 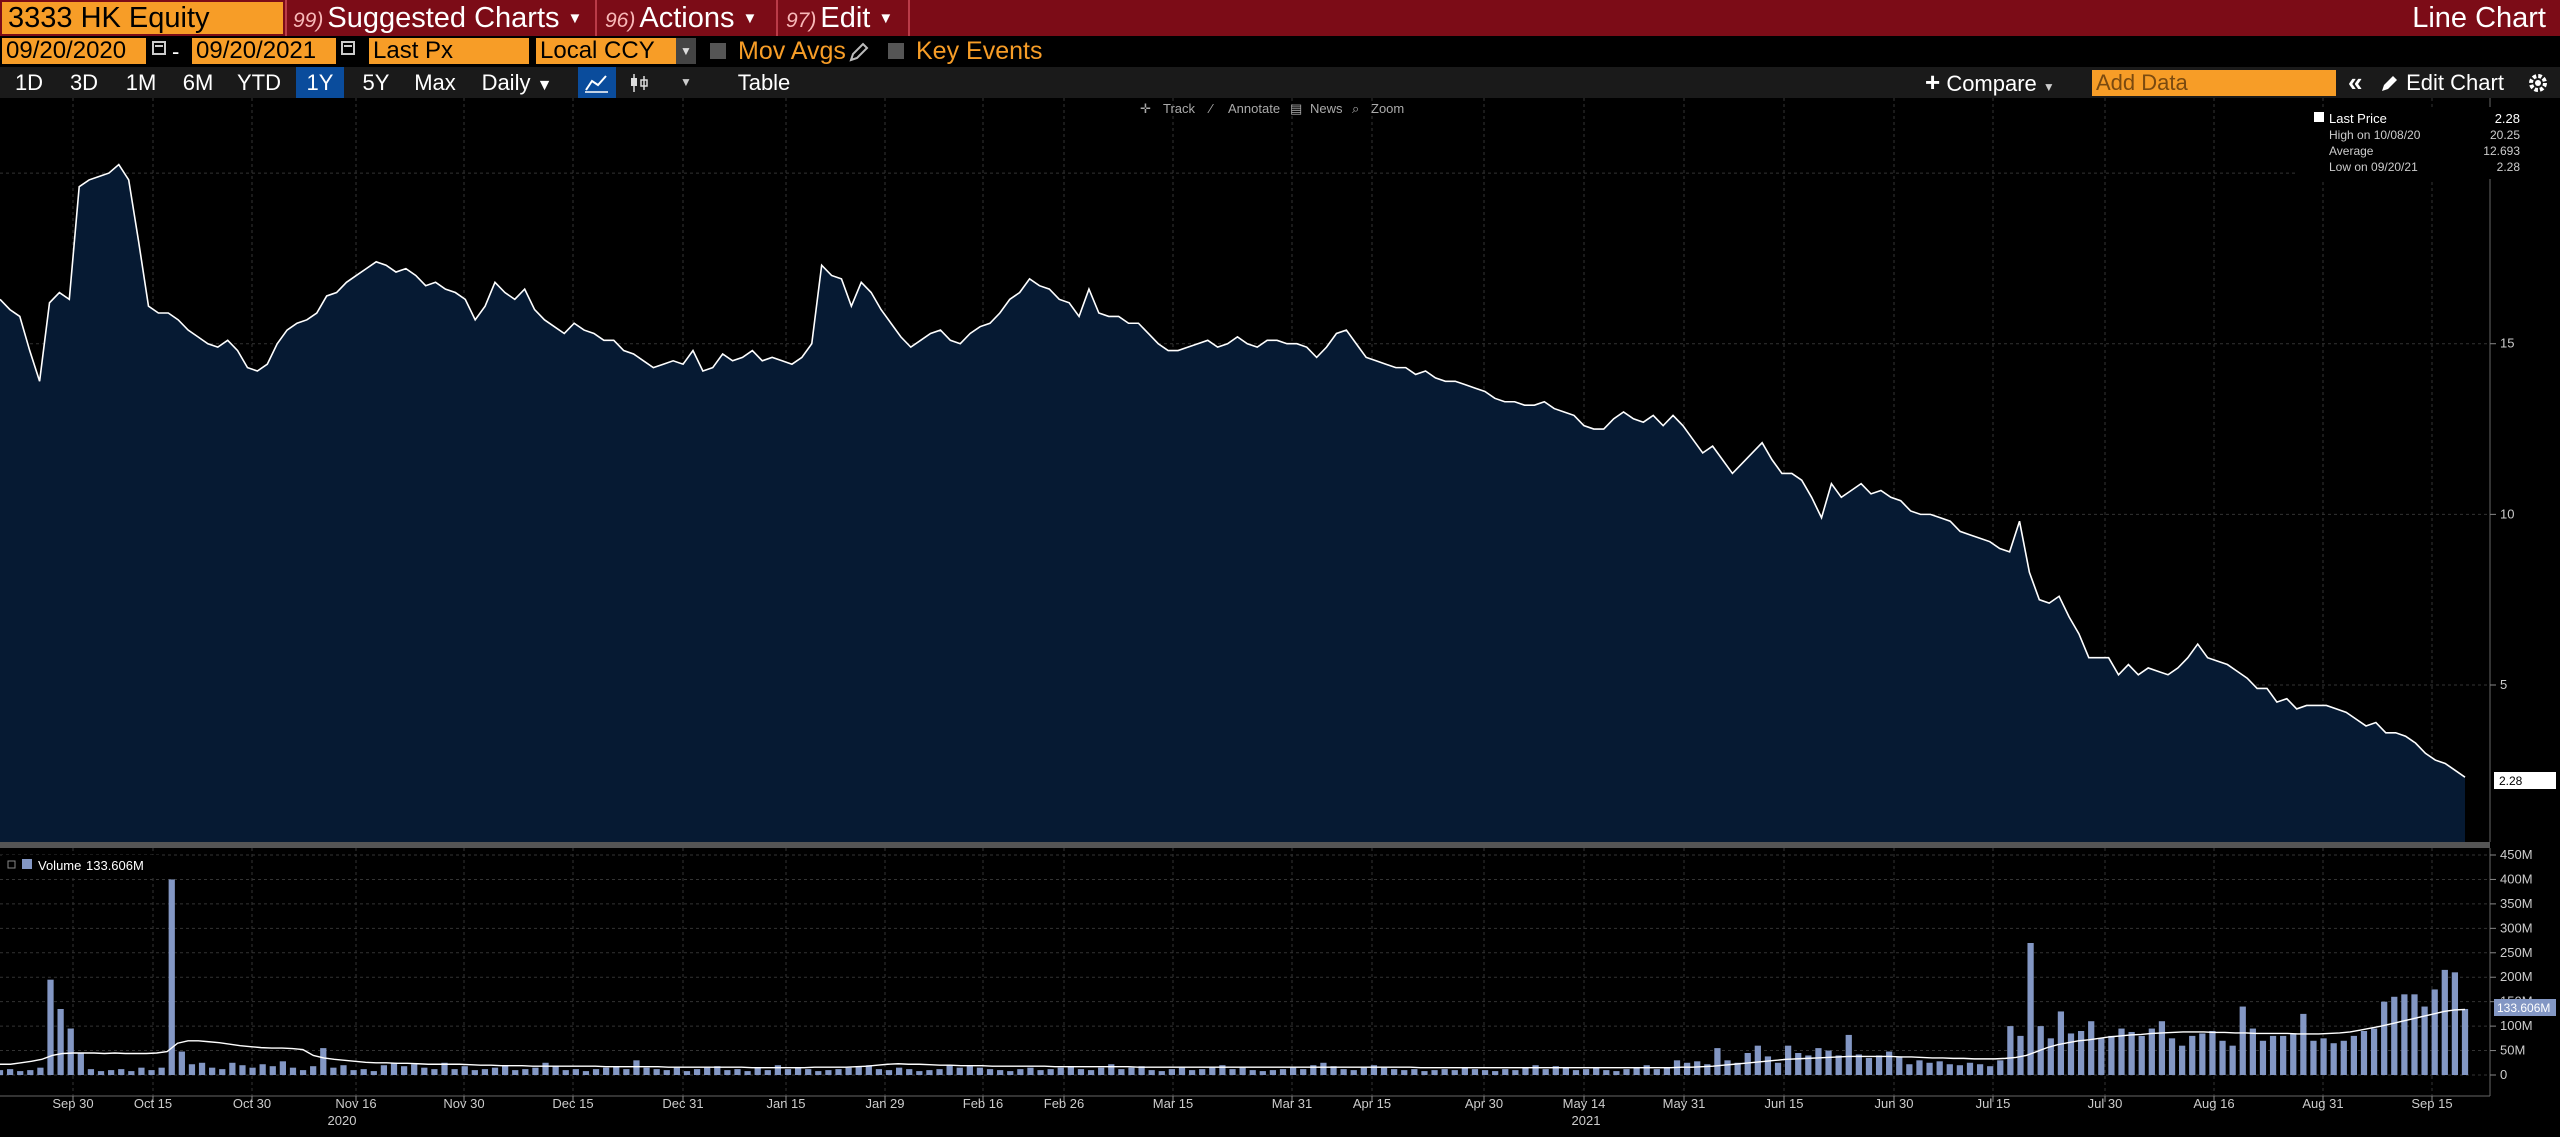 I want to click on news-button: News, so click(x=1326, y=108).